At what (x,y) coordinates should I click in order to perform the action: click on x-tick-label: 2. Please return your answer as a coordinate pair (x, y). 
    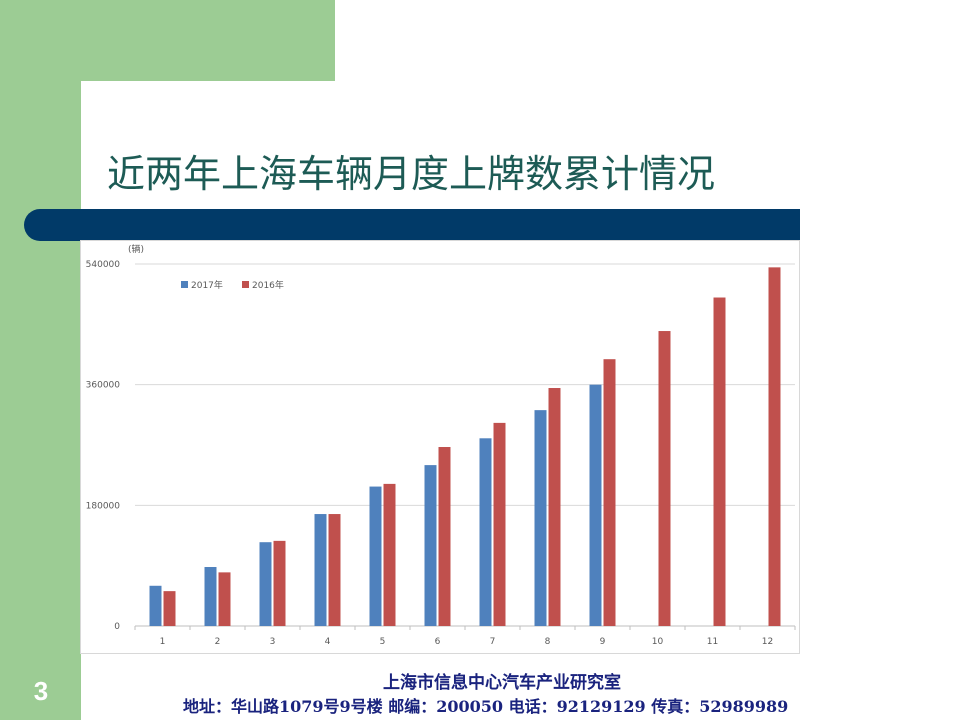
    Looking at the image, I should click on (218, 642).